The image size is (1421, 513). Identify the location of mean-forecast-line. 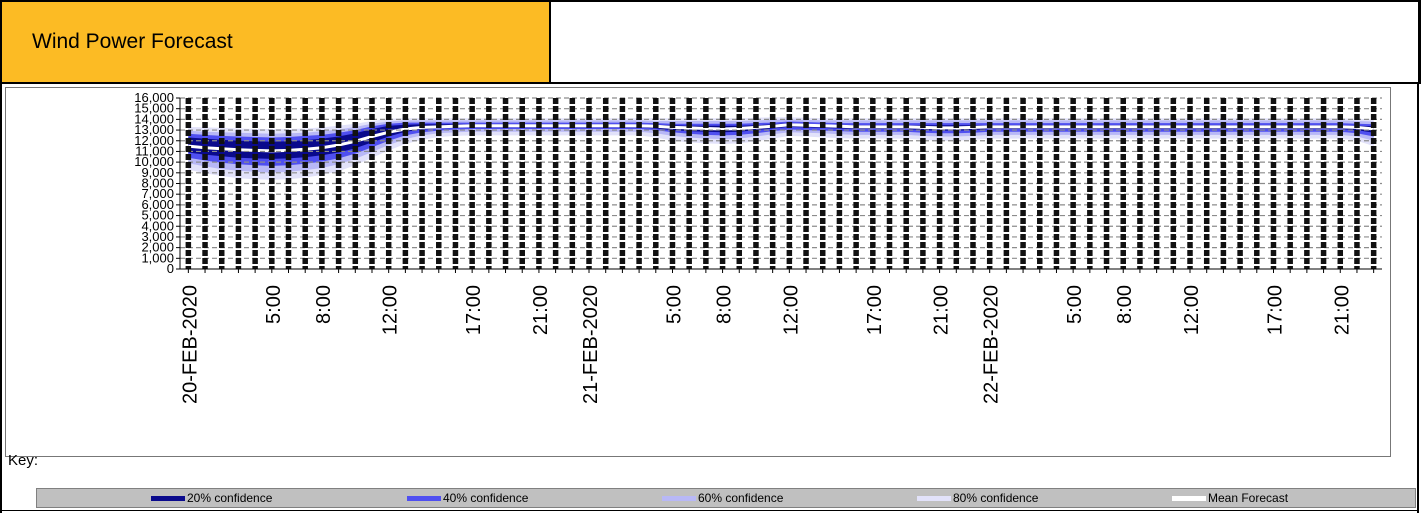
(781, 138).